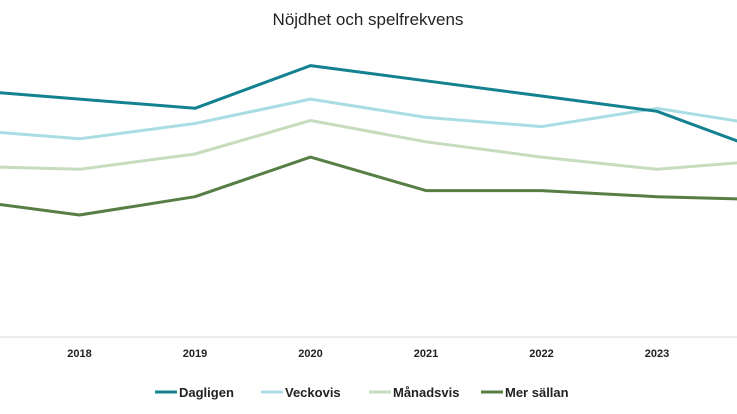  What do you see at coordinates (195, 354) in the screenshot?
I see `x-tick-label: 2019` at bounding box center [195, 354].